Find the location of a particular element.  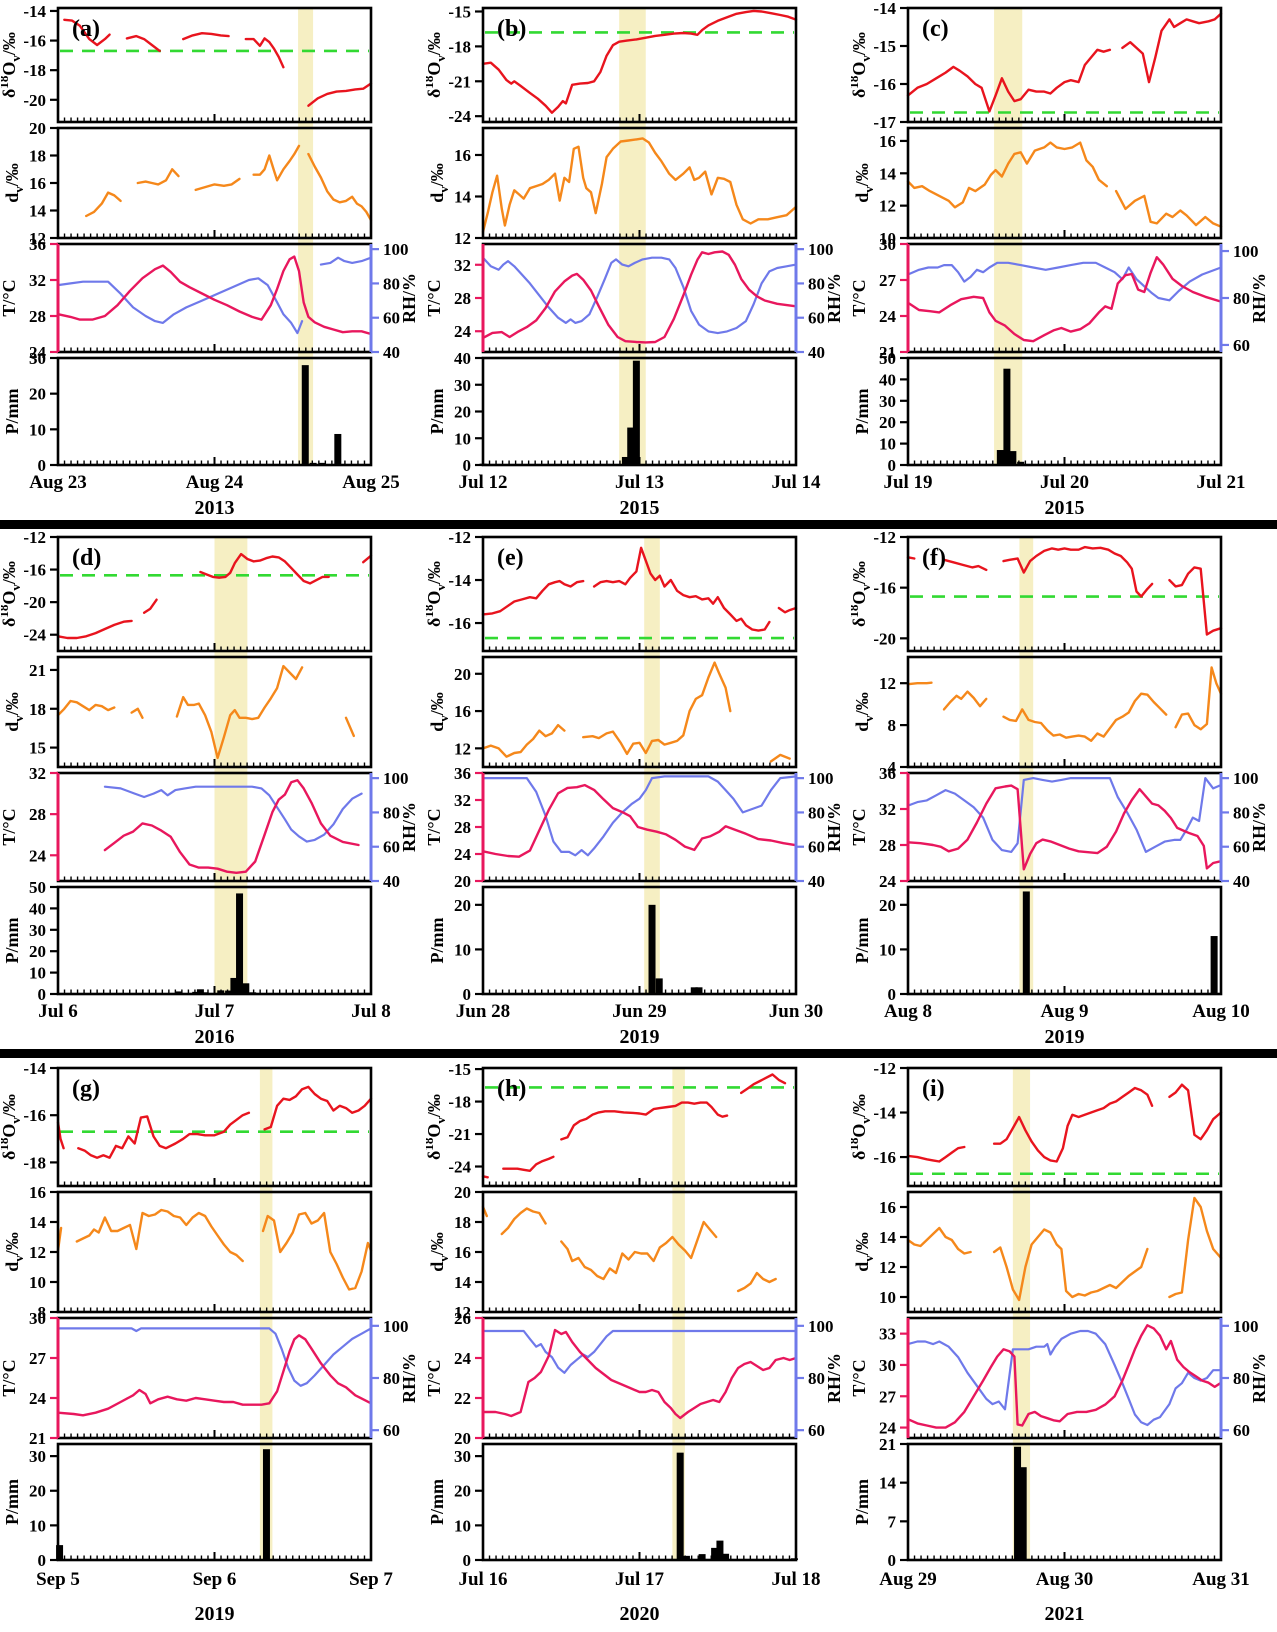

p-subplot: 0 7 14 21 P/mm is located at coordinates (1037, 1502).